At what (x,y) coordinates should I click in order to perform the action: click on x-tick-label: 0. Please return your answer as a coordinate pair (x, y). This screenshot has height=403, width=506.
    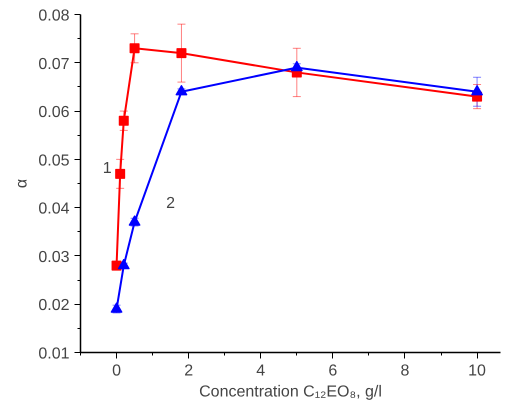
    Looking at the image, I should click on (117, 371).